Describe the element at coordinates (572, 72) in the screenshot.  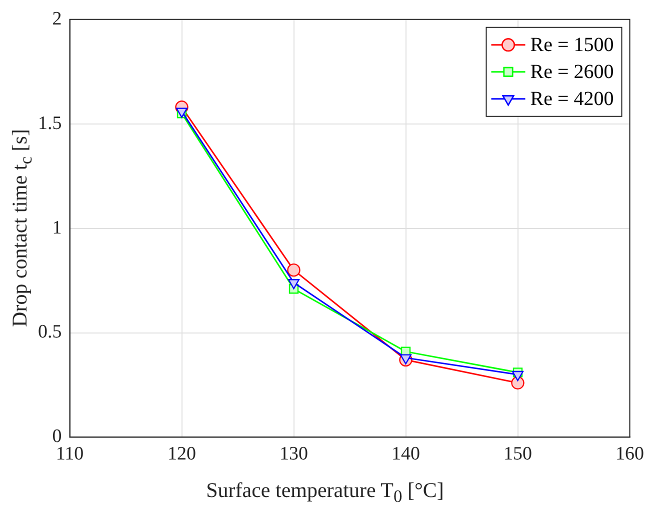
I see `legend-label: Re = 2600` at that location.